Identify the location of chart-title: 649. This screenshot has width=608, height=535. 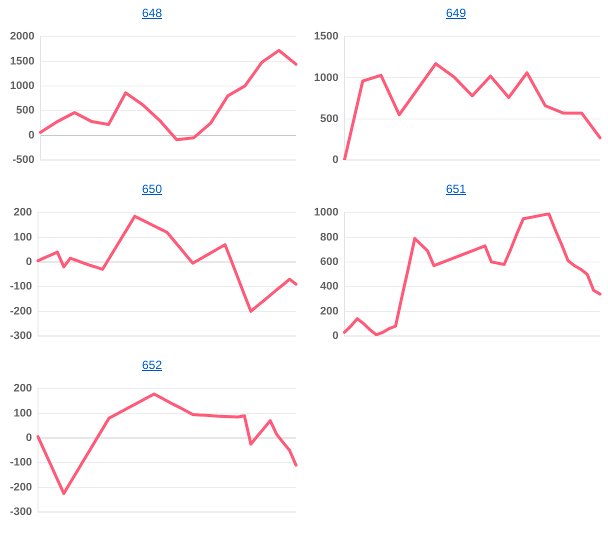
(456, 13).